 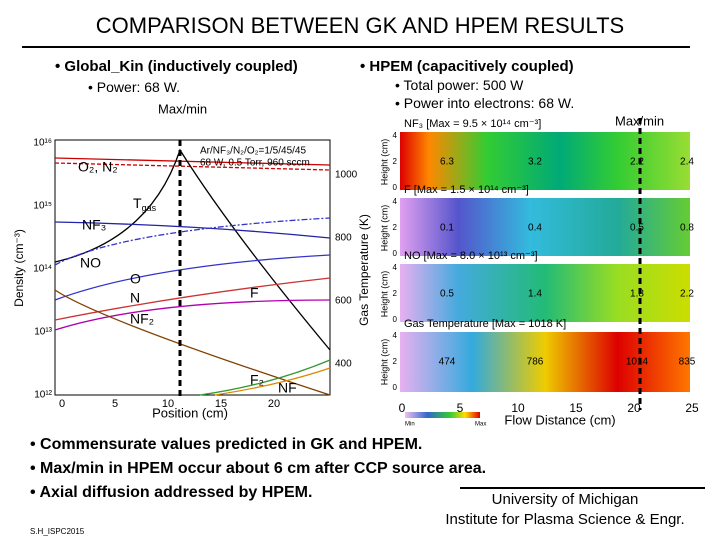 I want to click on text-part: T, so click(x=137, y=203).